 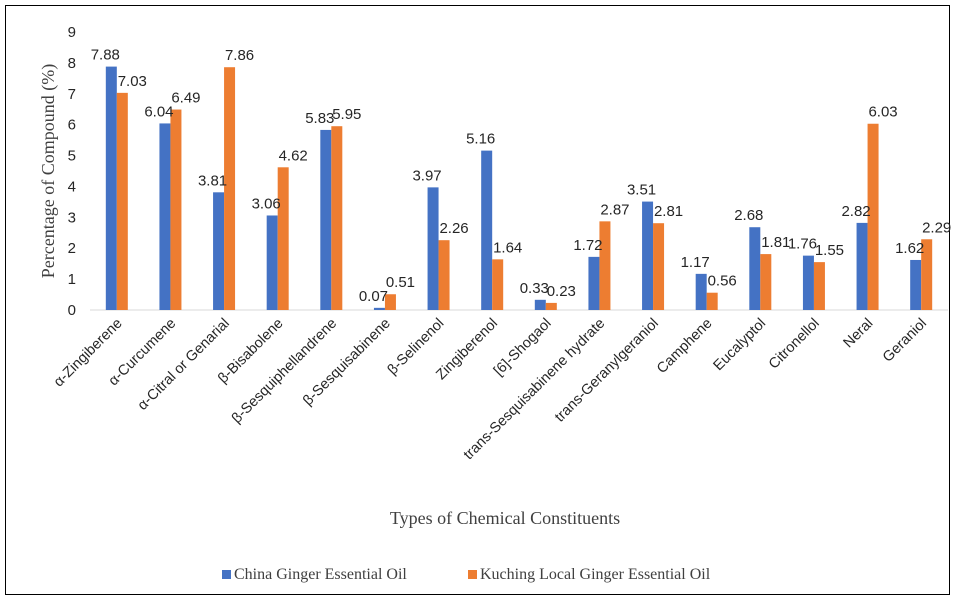 What do you see at coordinates (293, 155) in the screenshot?
I see `data-label: 4.62` at bounding box center [293, 155].